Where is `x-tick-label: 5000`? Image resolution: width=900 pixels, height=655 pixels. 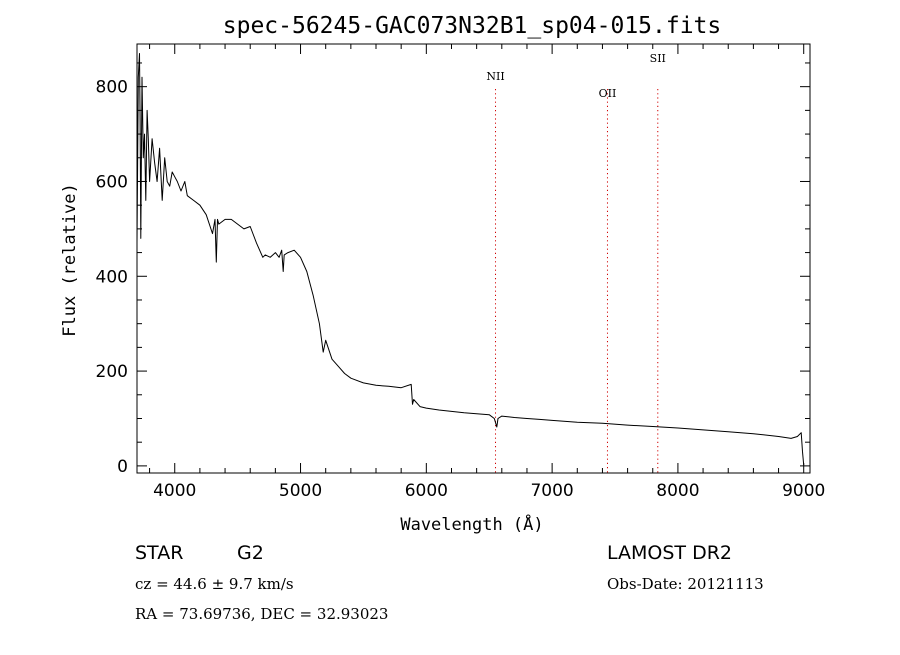 x-tick-label: 5000 is located at coordinates (300, 491).